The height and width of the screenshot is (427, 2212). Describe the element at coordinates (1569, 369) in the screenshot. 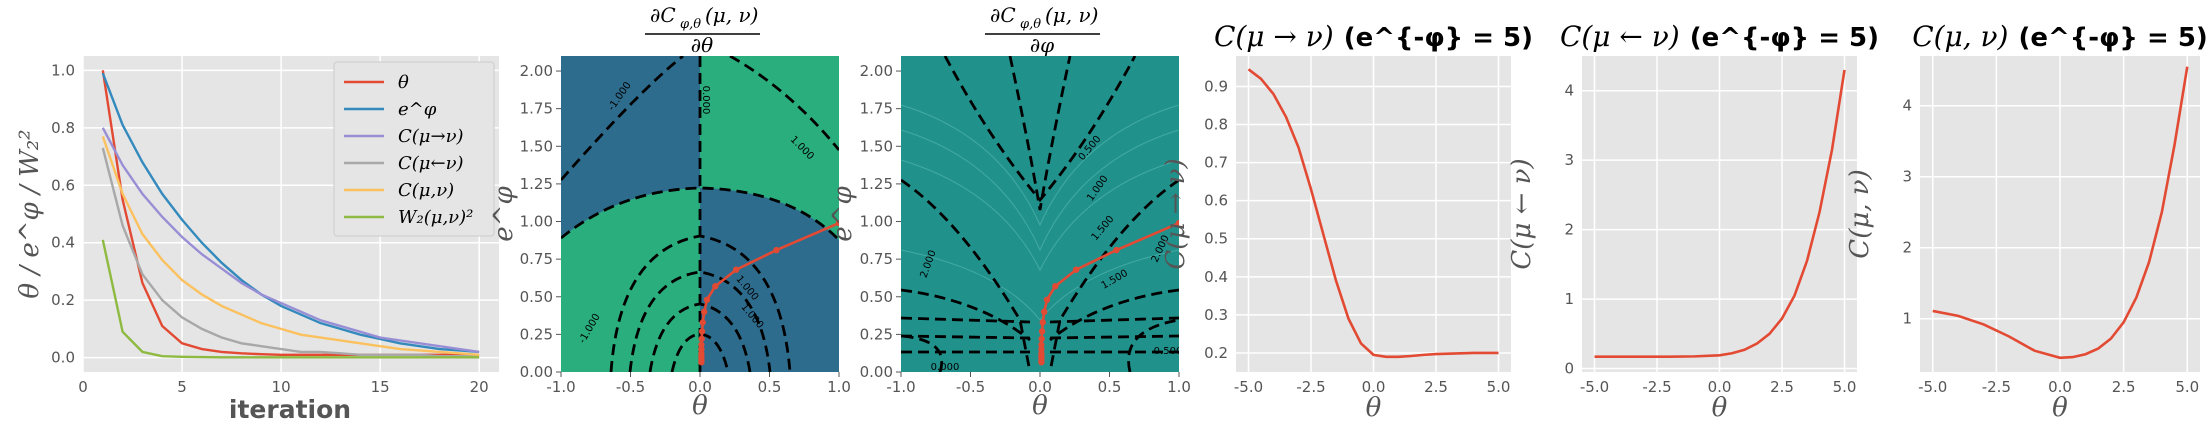

I see `y-tick-label: 0` at that location.